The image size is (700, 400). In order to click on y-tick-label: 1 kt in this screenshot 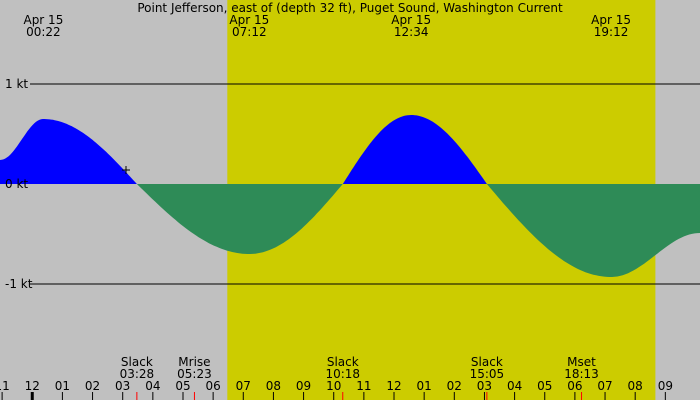, I will do `click(16, 84)`.